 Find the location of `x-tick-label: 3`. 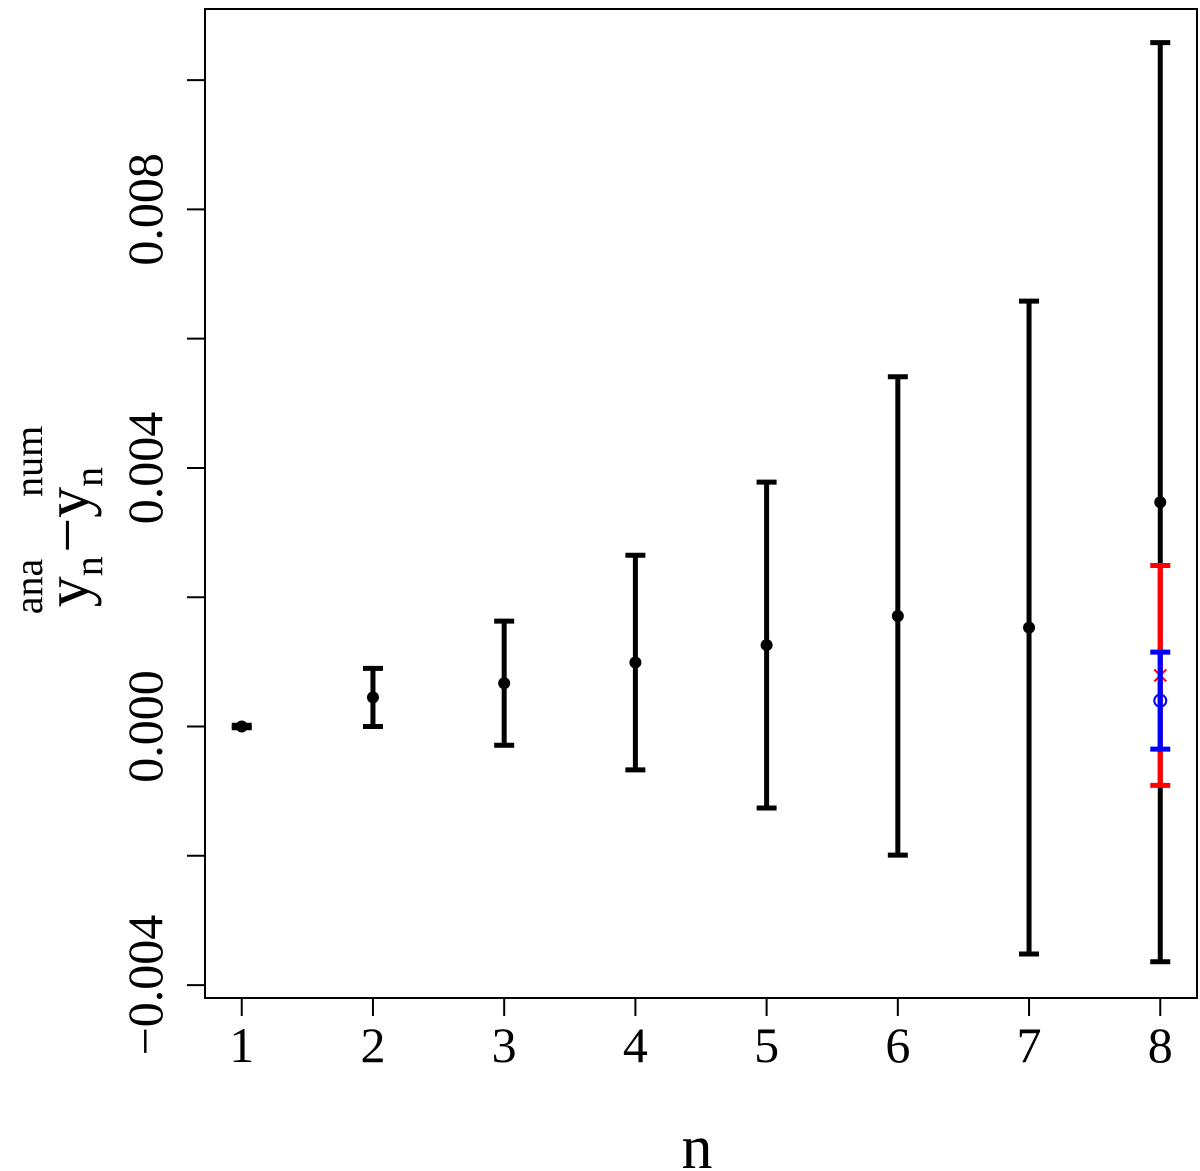

x-tick-label: 3 is located at coordinates (504, 1045).